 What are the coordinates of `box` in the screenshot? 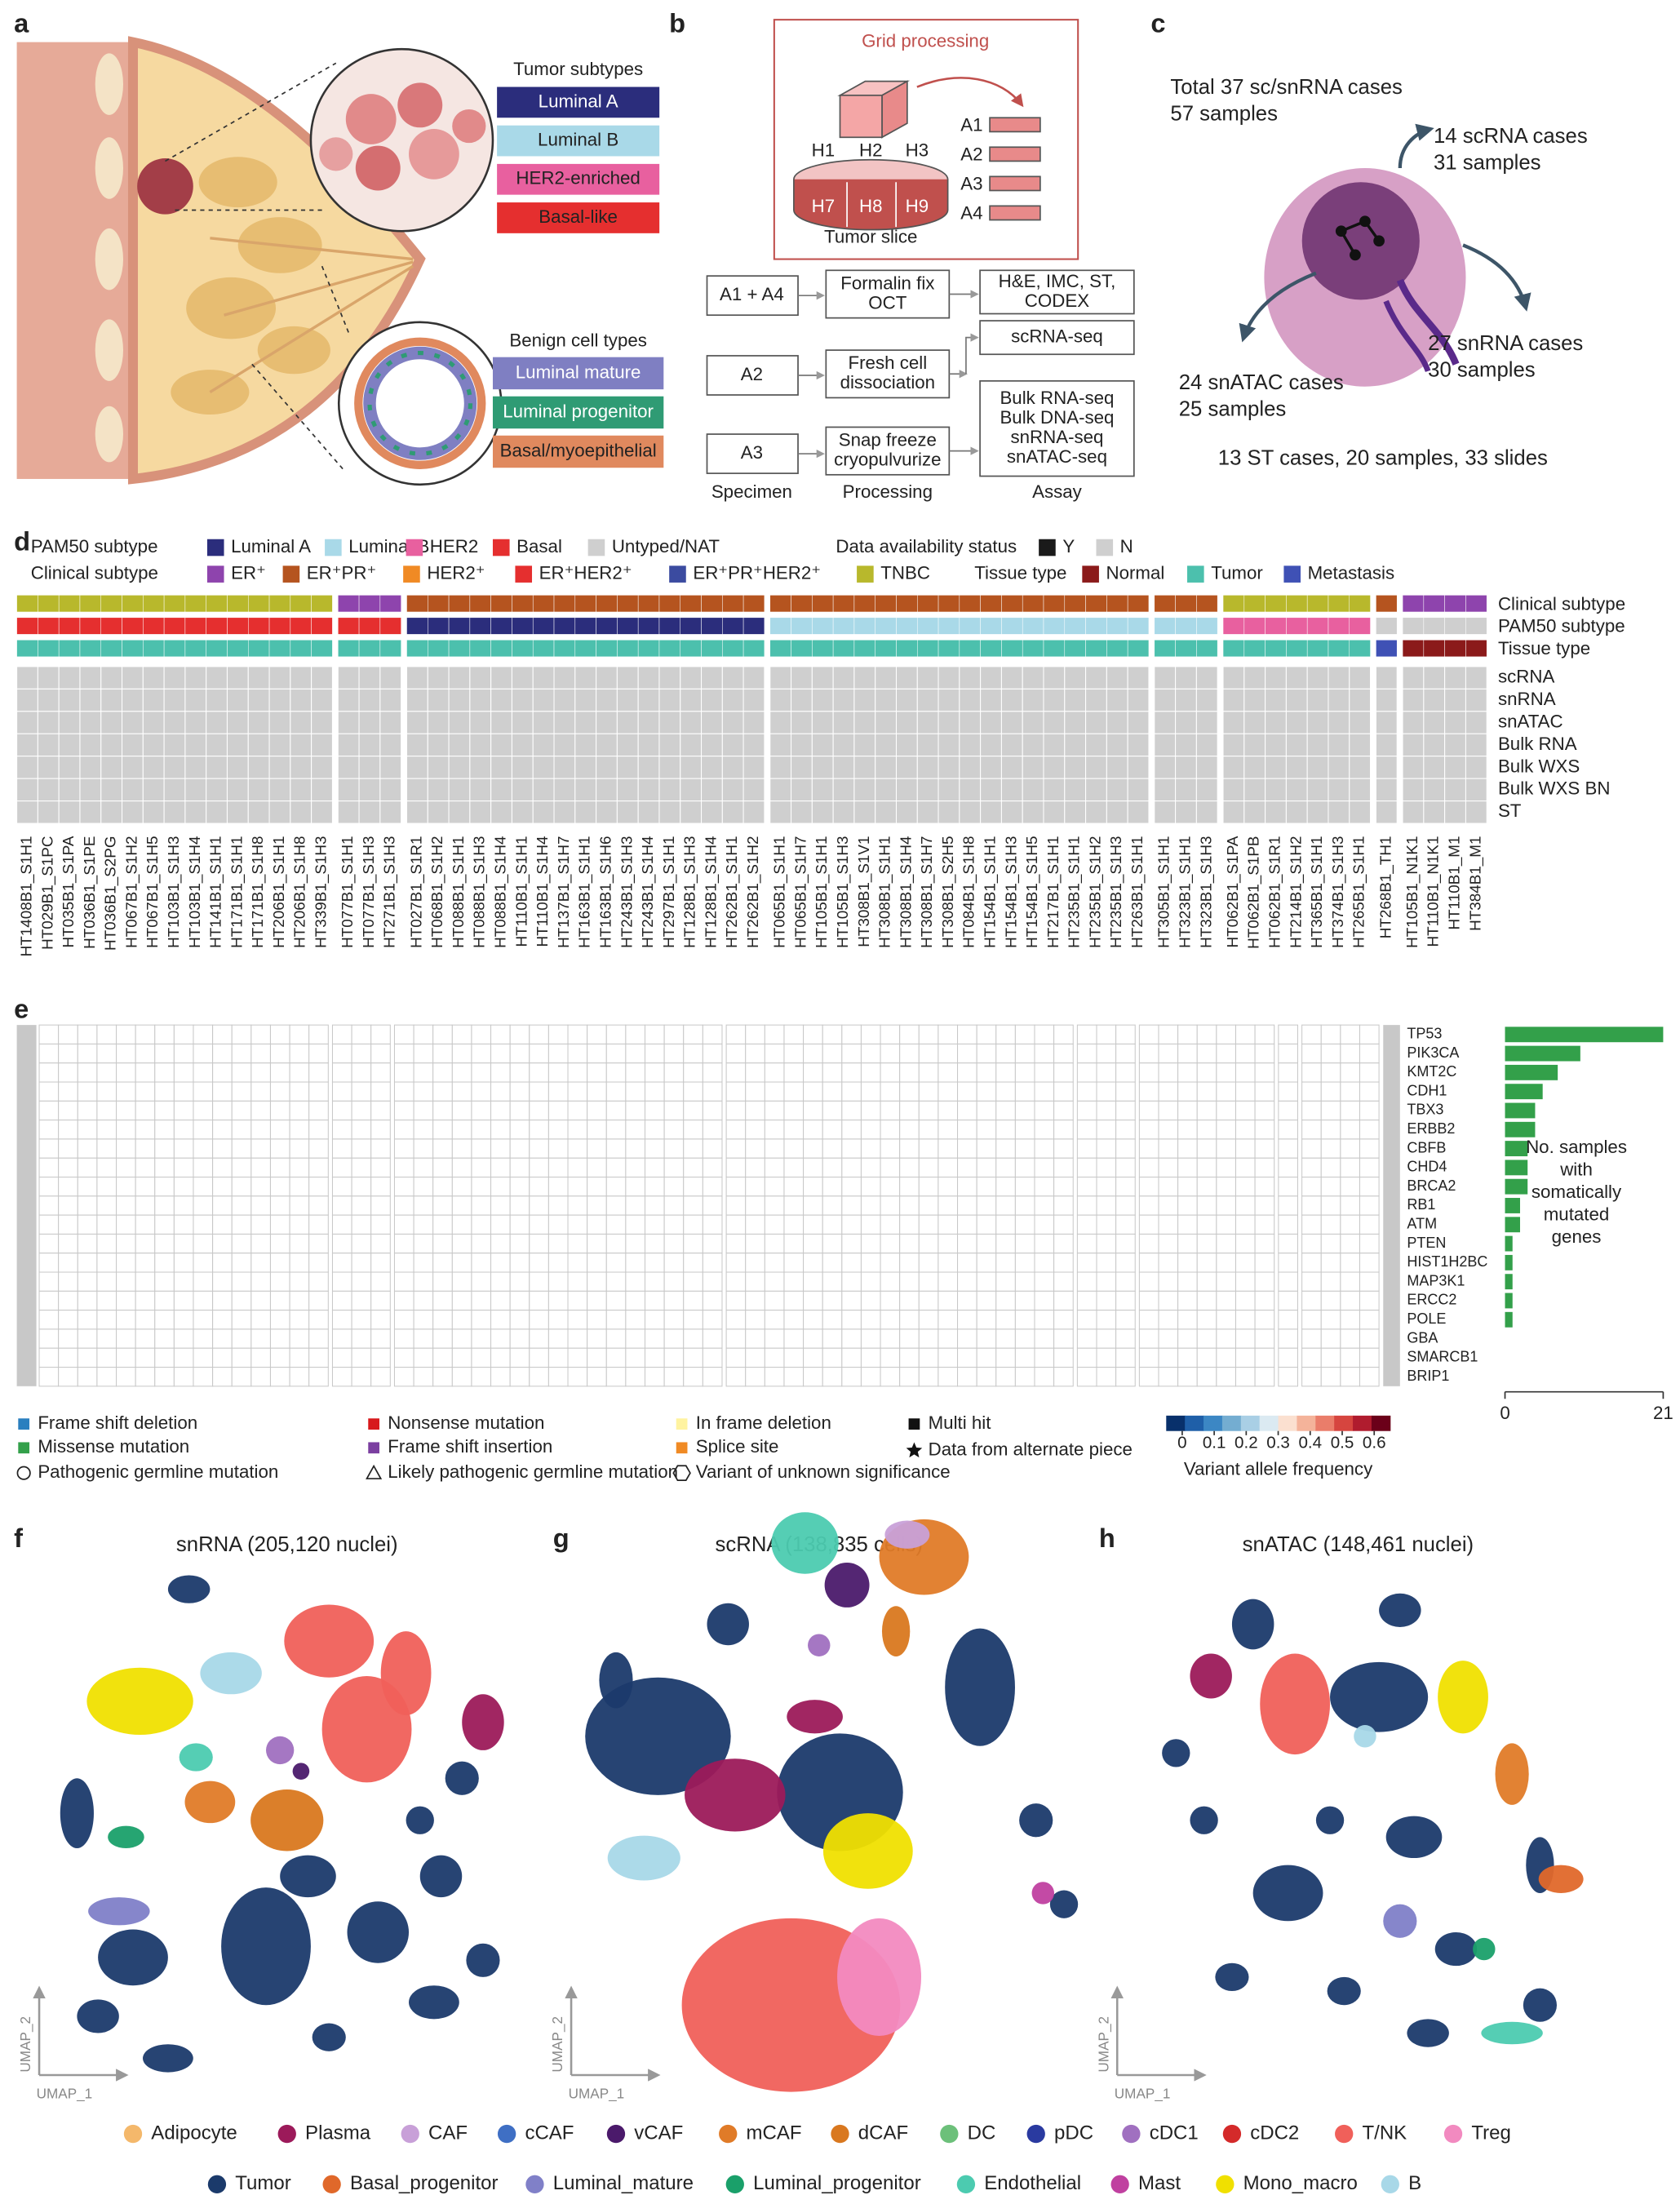 It's located at (888, 451).